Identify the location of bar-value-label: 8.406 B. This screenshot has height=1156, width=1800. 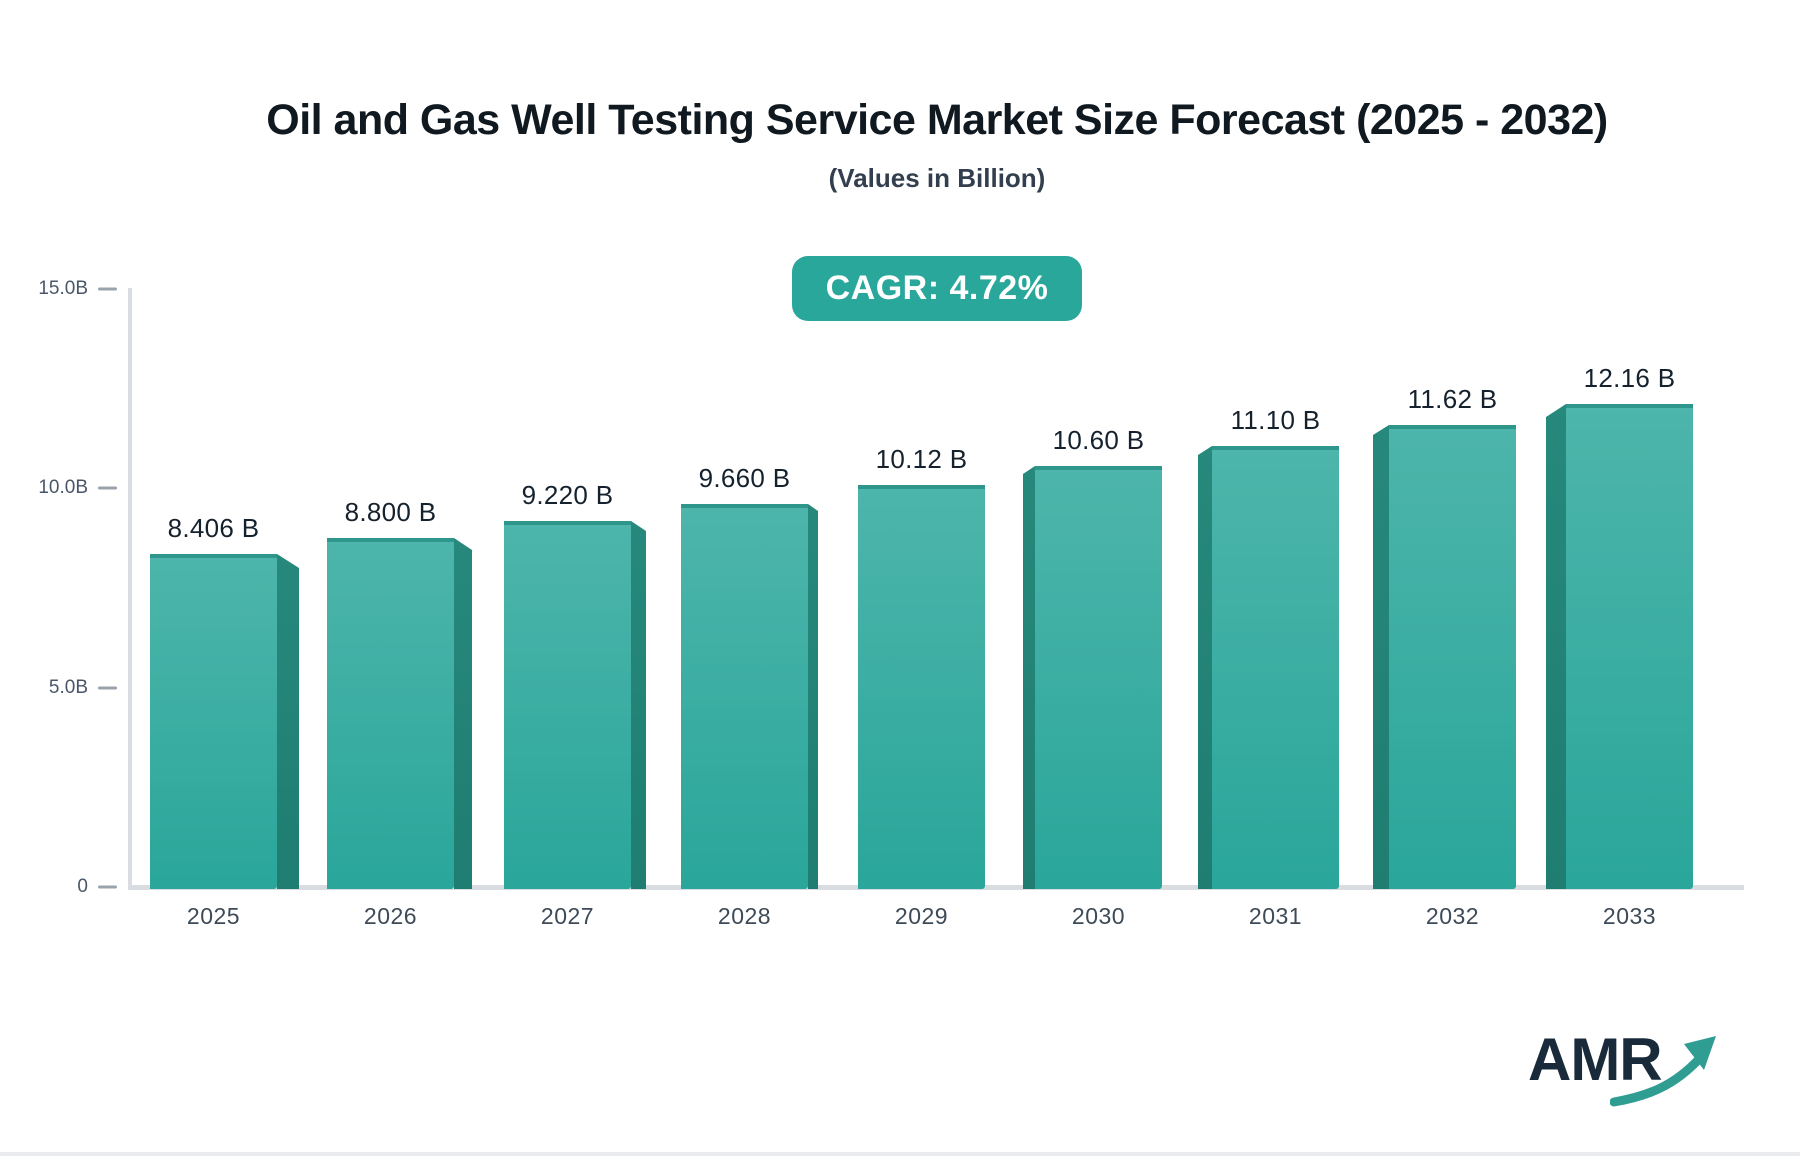
(213, 528).